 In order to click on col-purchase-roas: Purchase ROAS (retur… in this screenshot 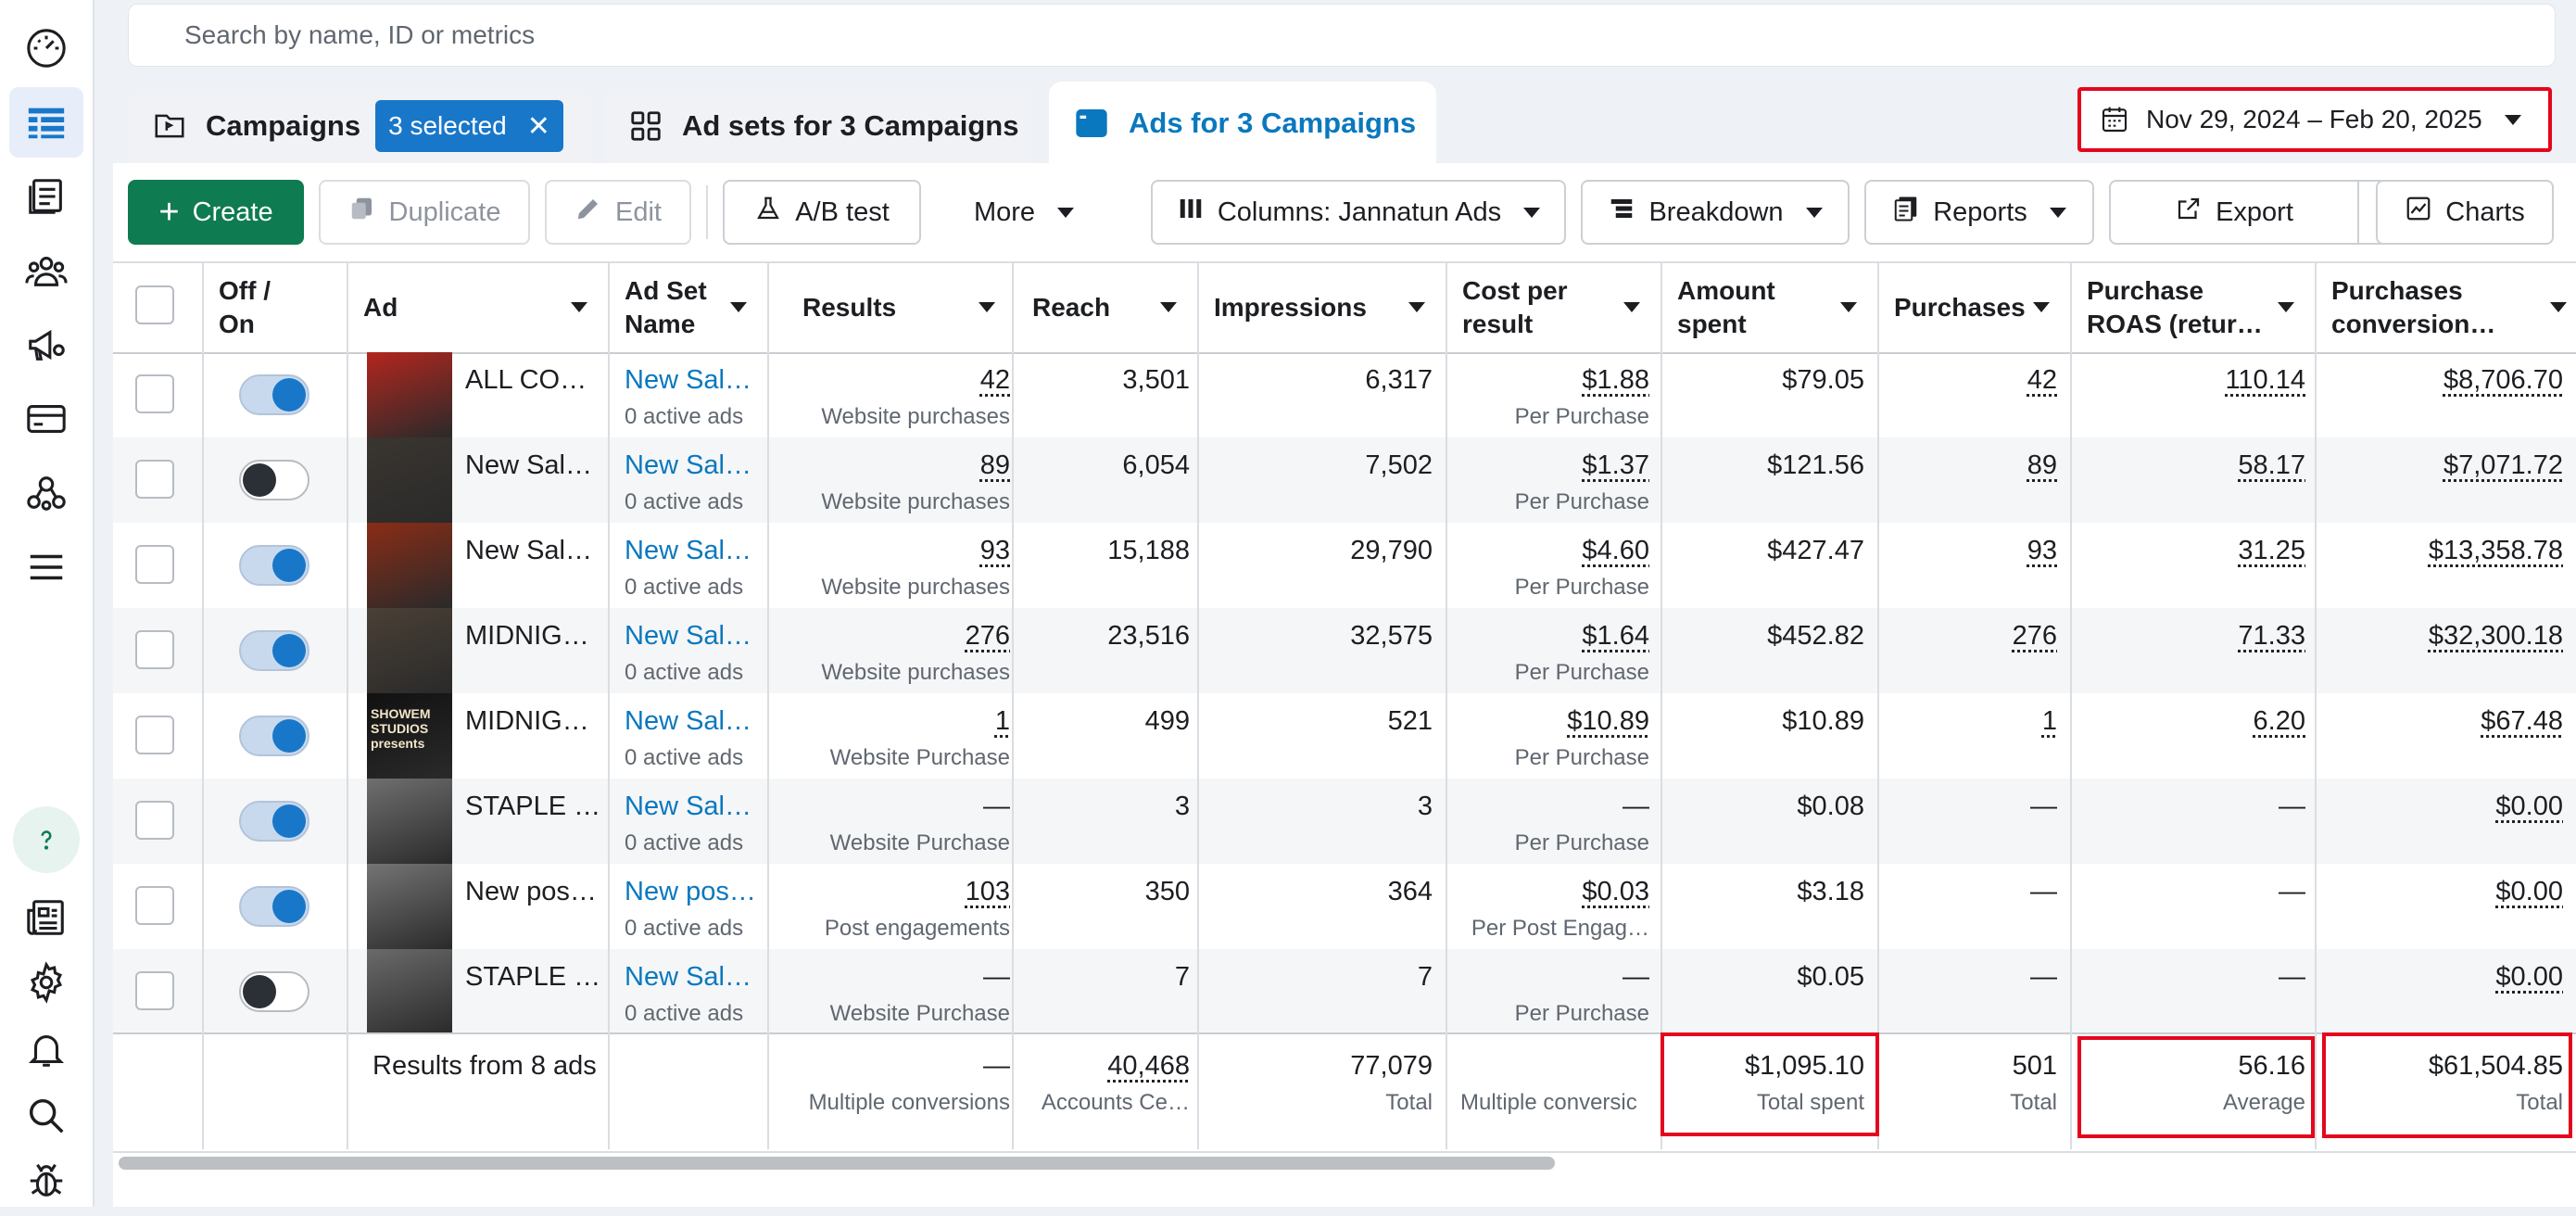, I will do `click(2193, 308)`.